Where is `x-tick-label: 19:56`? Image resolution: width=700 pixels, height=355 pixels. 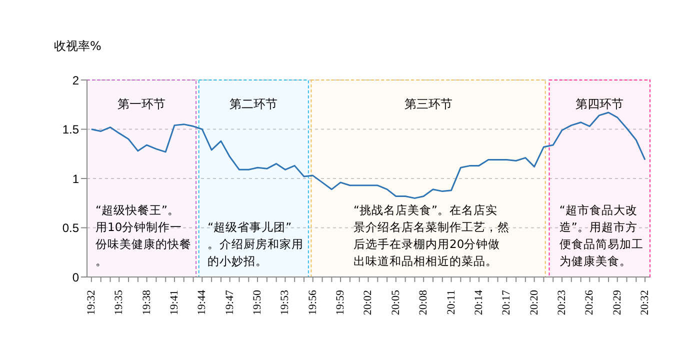 x-tick-label: 19:56 is located at coordinates (312, 303).